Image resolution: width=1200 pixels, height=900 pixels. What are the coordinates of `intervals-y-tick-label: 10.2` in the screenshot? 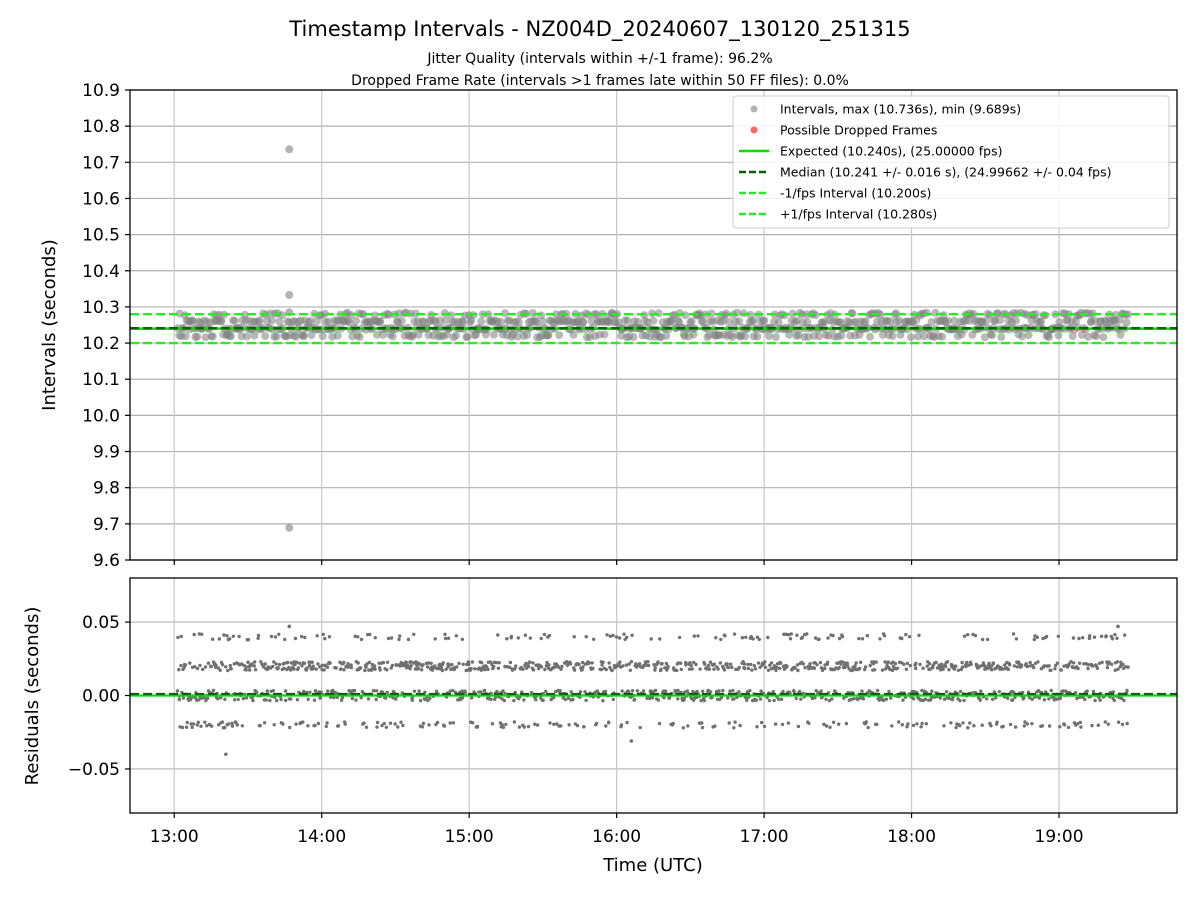 It's located at (101, 344).